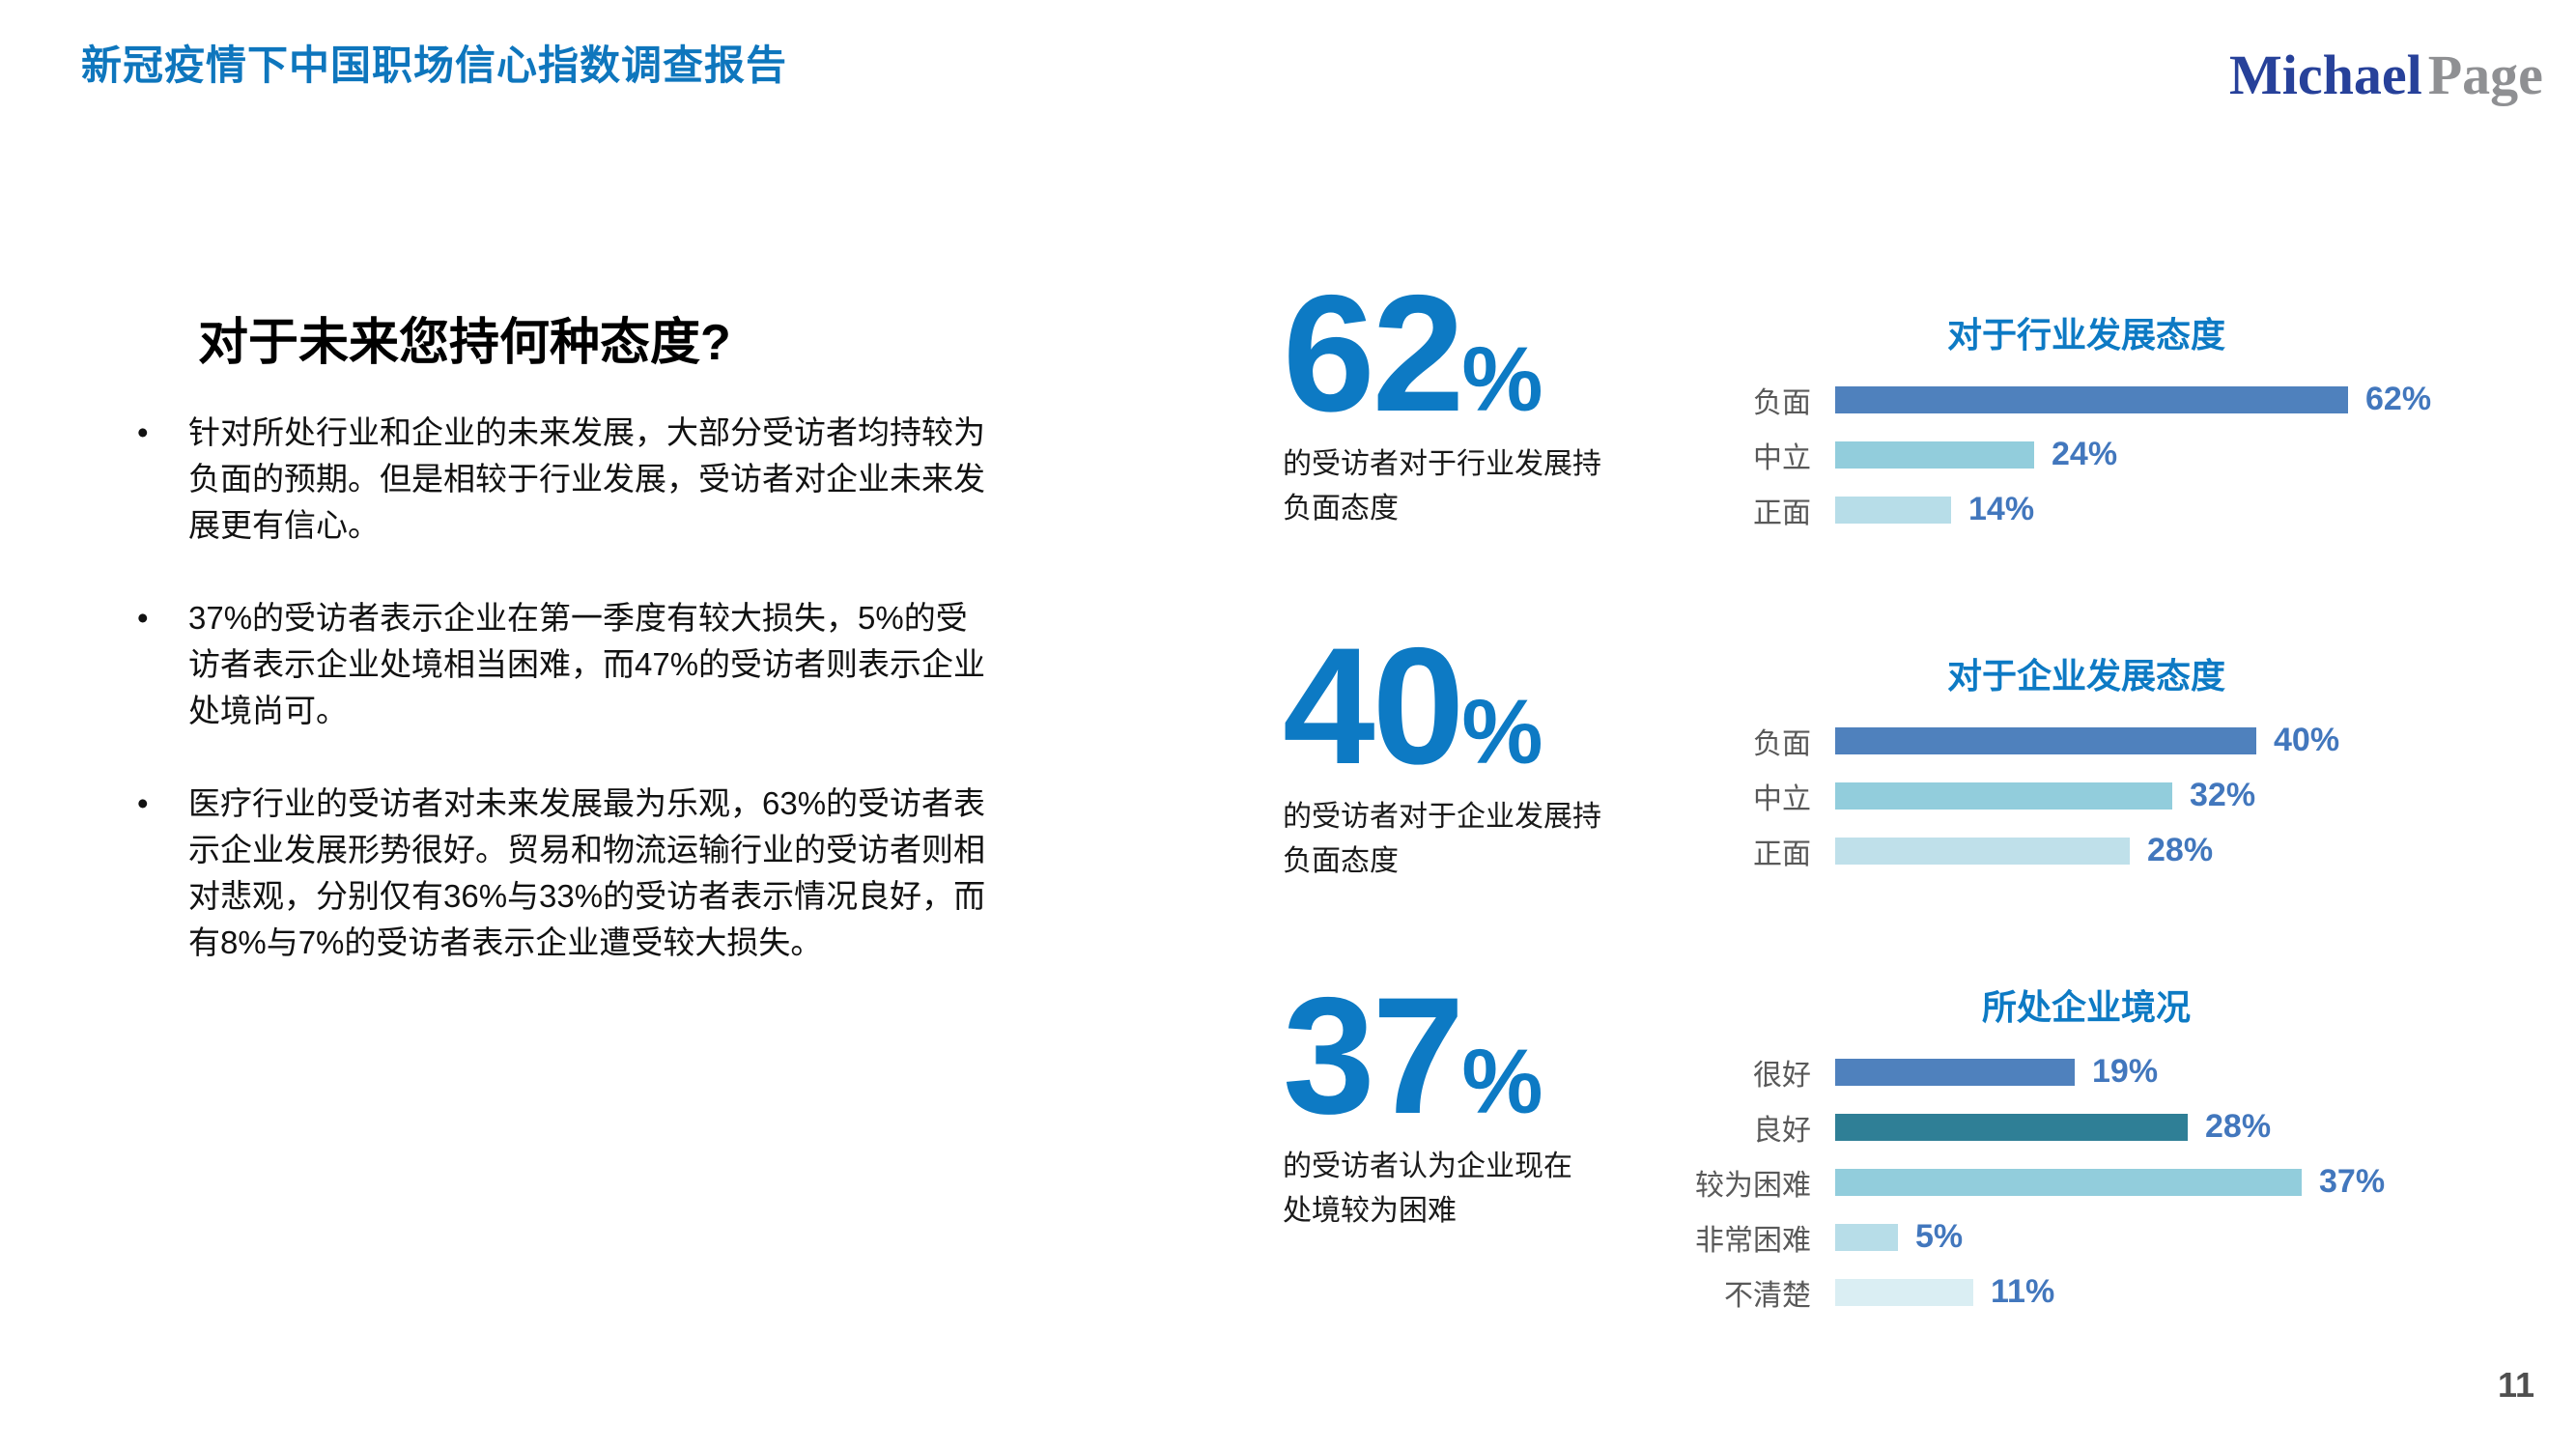  I want to click on stat-description: 的受访者对于行业发展持 负面态度, so click(1442, 486).